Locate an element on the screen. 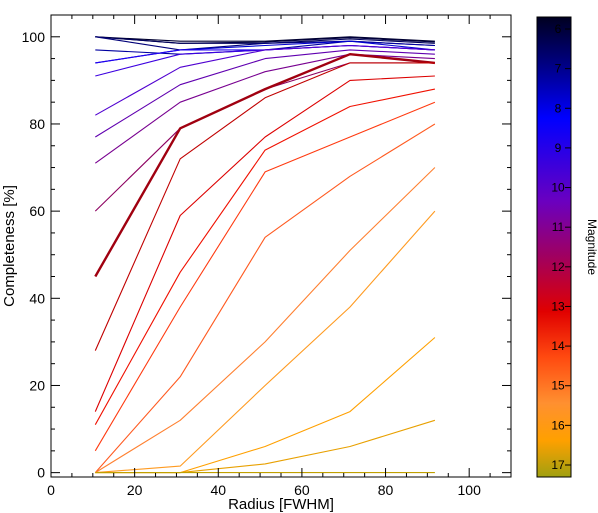 The height and width of the screenshot is (513, 598). y-axis-title: Completeness [%] is located at coordinates (9, 246).